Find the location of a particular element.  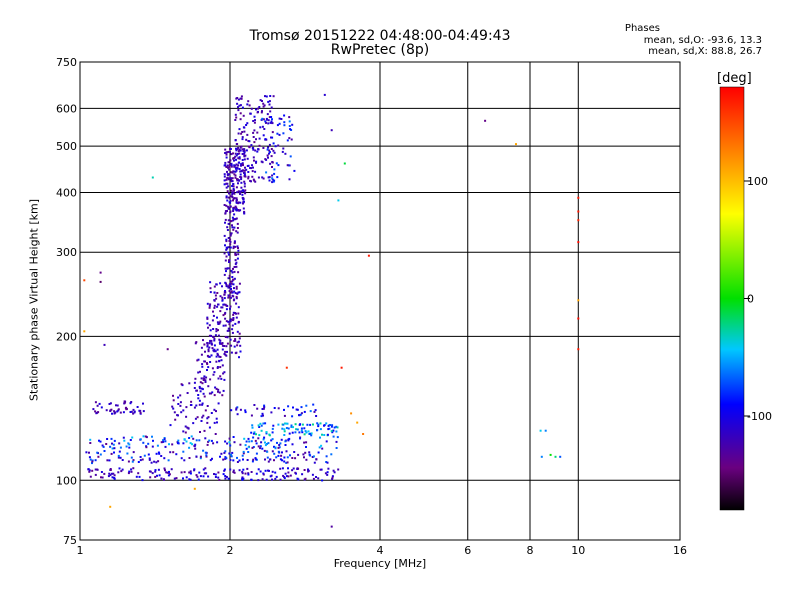

x-tick-label: 2 is located at coordinates (230, 550).